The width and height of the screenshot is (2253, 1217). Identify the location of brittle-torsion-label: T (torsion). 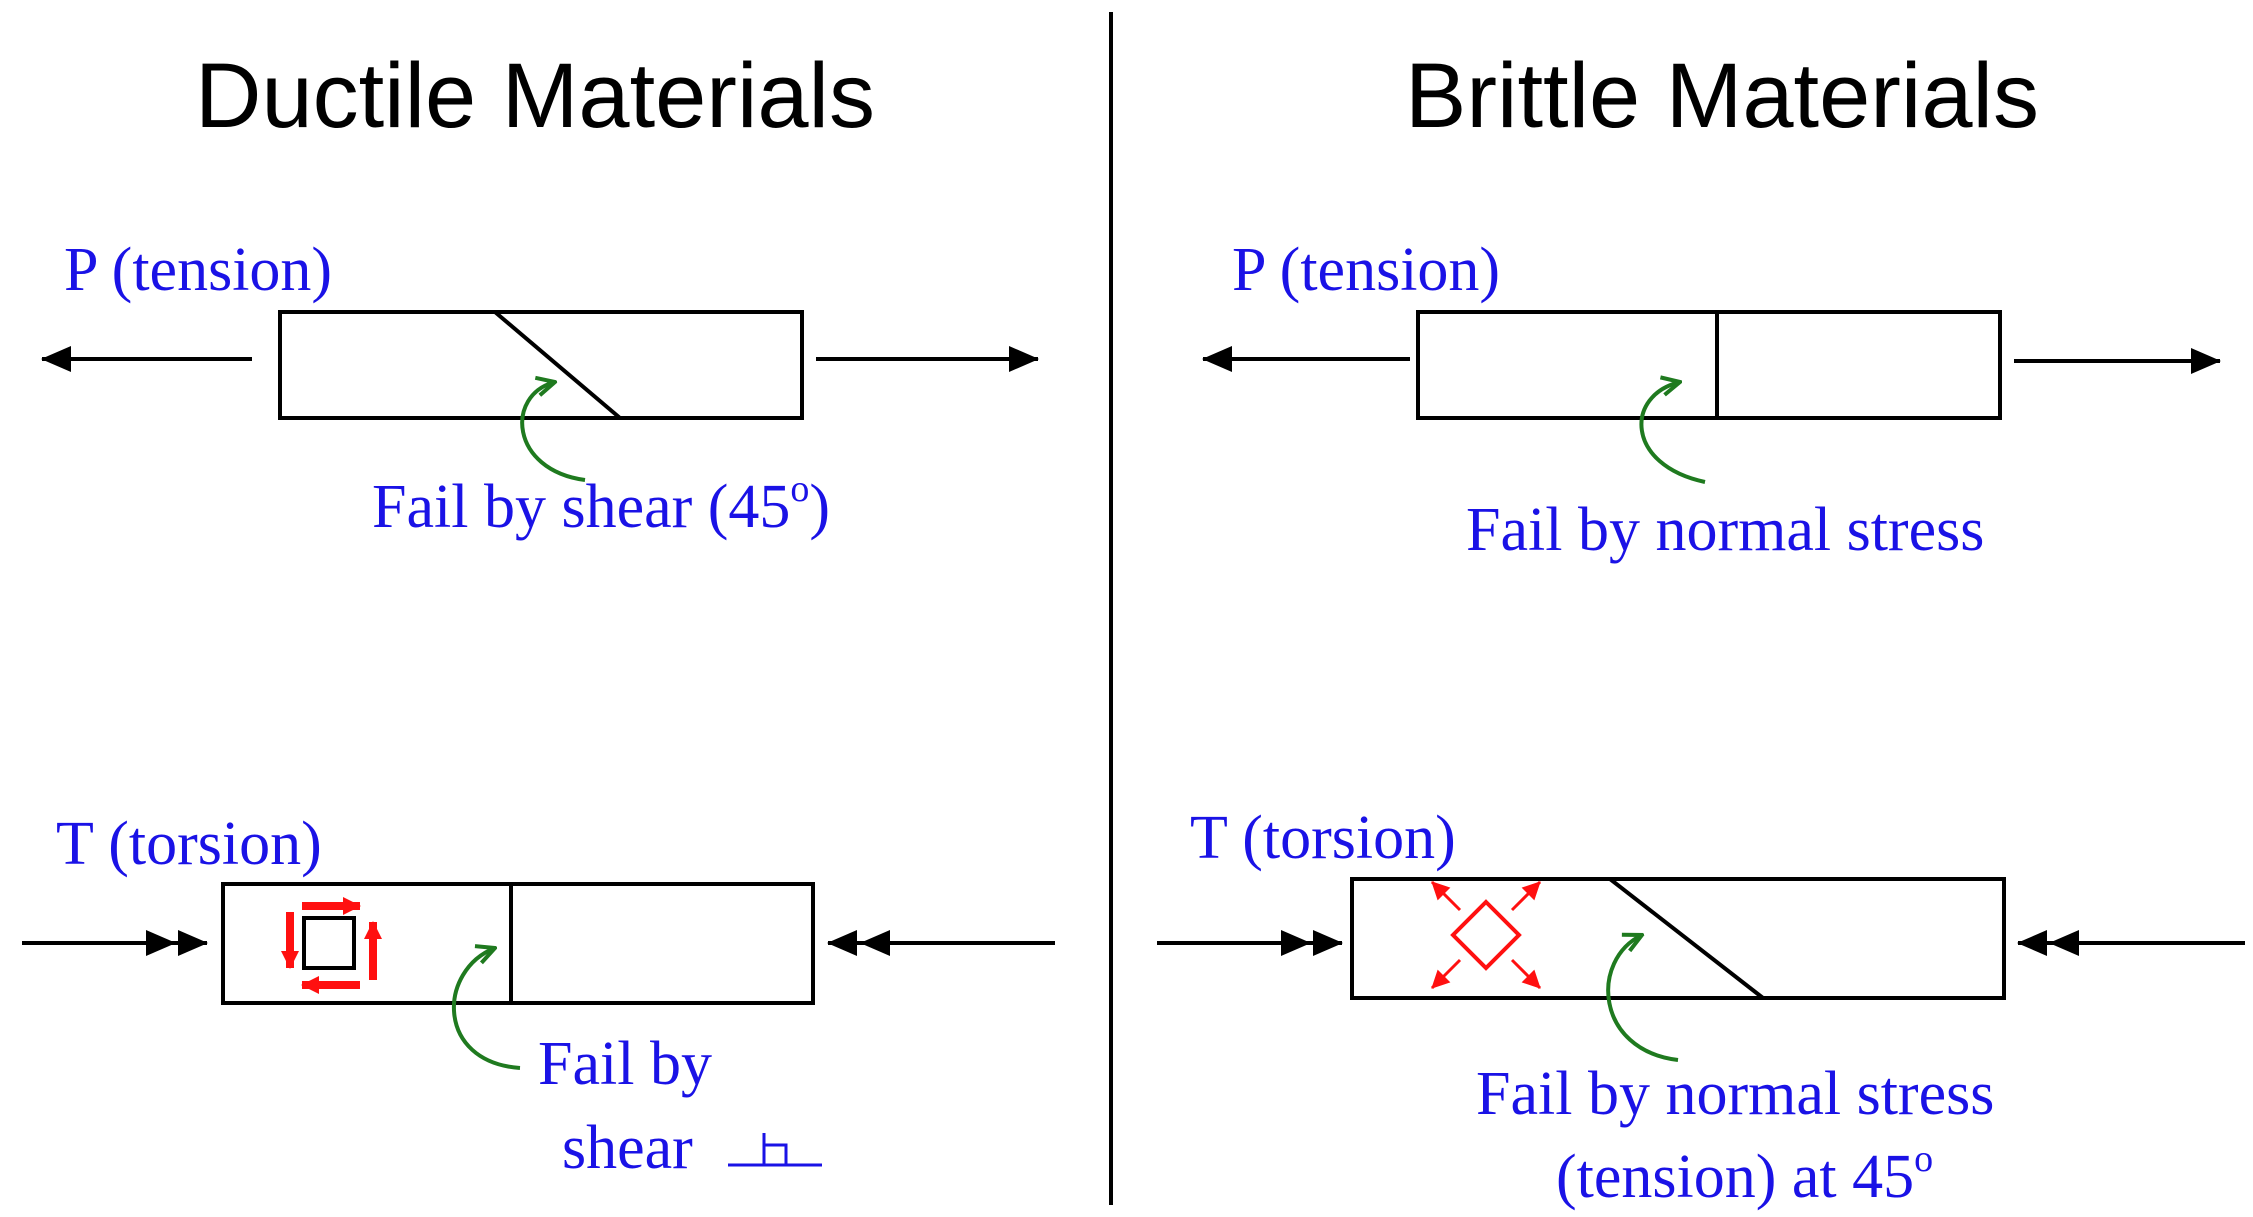
(1323, 838).